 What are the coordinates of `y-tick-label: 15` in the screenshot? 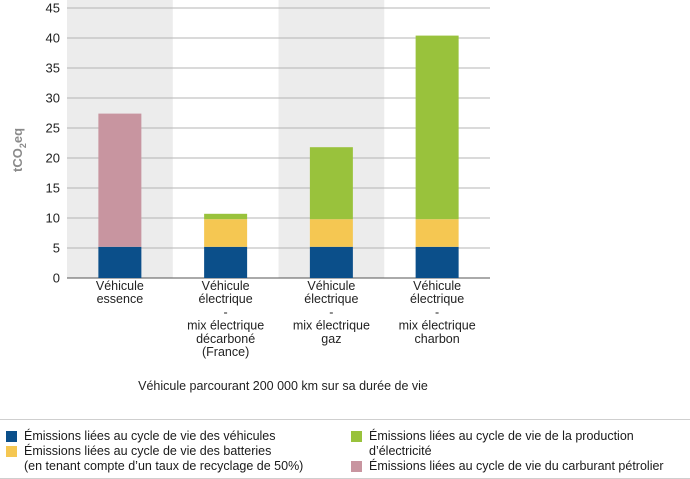 It's located at (53, 188).